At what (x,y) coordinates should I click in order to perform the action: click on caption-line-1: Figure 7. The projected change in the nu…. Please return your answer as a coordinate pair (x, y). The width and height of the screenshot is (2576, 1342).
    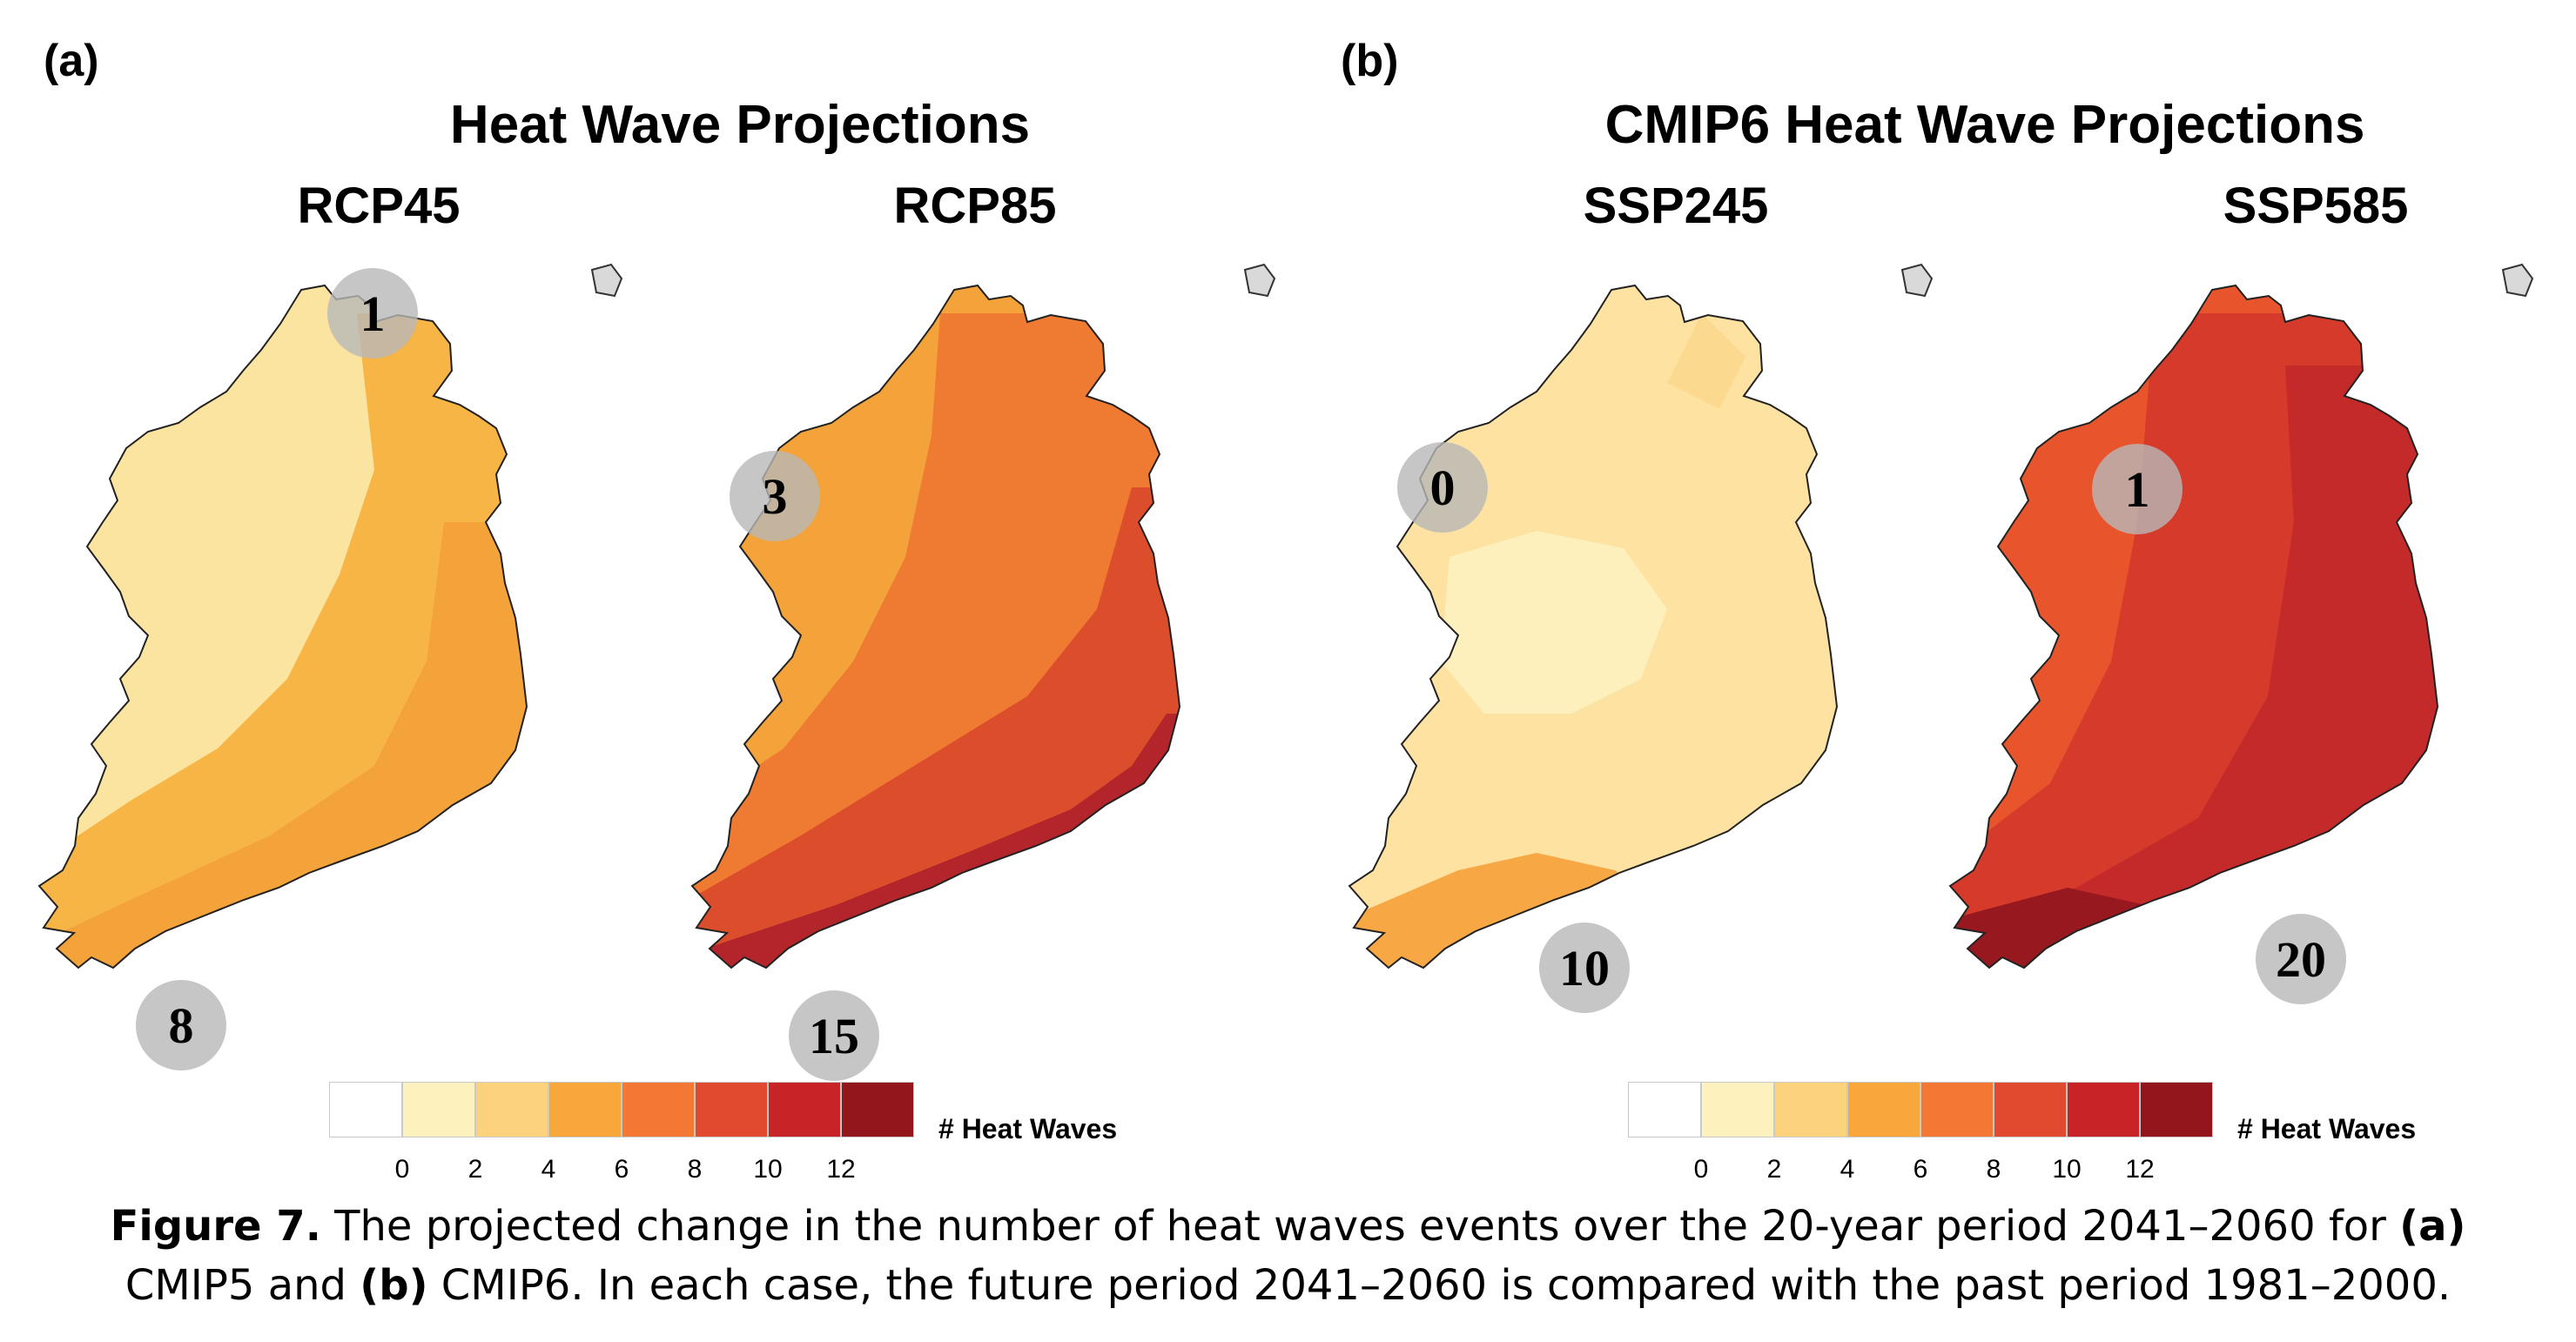
    Looking at the image, I should click on (1288, 1226).